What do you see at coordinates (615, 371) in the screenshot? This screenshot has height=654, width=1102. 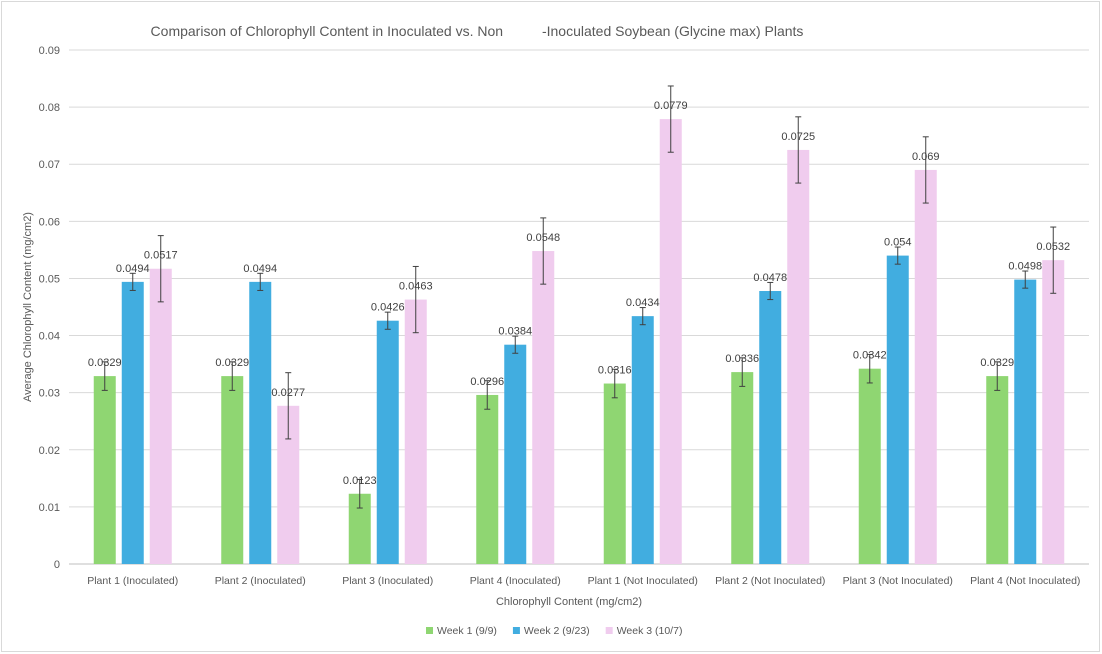 I see `data-label: 0.0316` at bounding box center [615, 371].